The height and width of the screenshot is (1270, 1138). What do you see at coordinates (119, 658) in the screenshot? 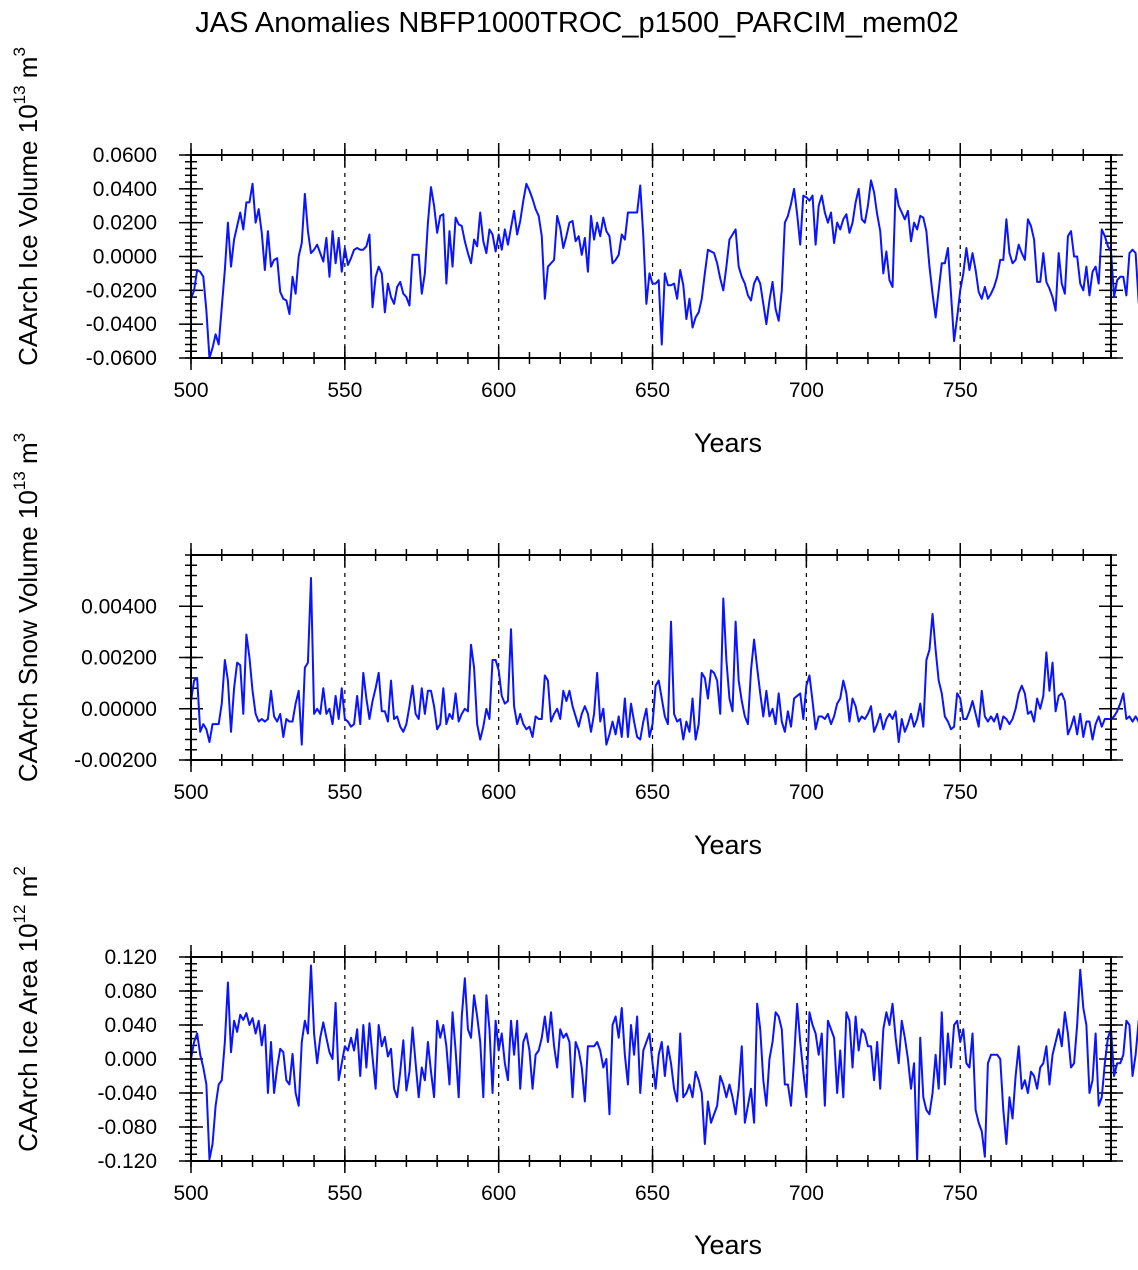
I see `y-tick-label: 0.00200` at bounding box center [119, 658].